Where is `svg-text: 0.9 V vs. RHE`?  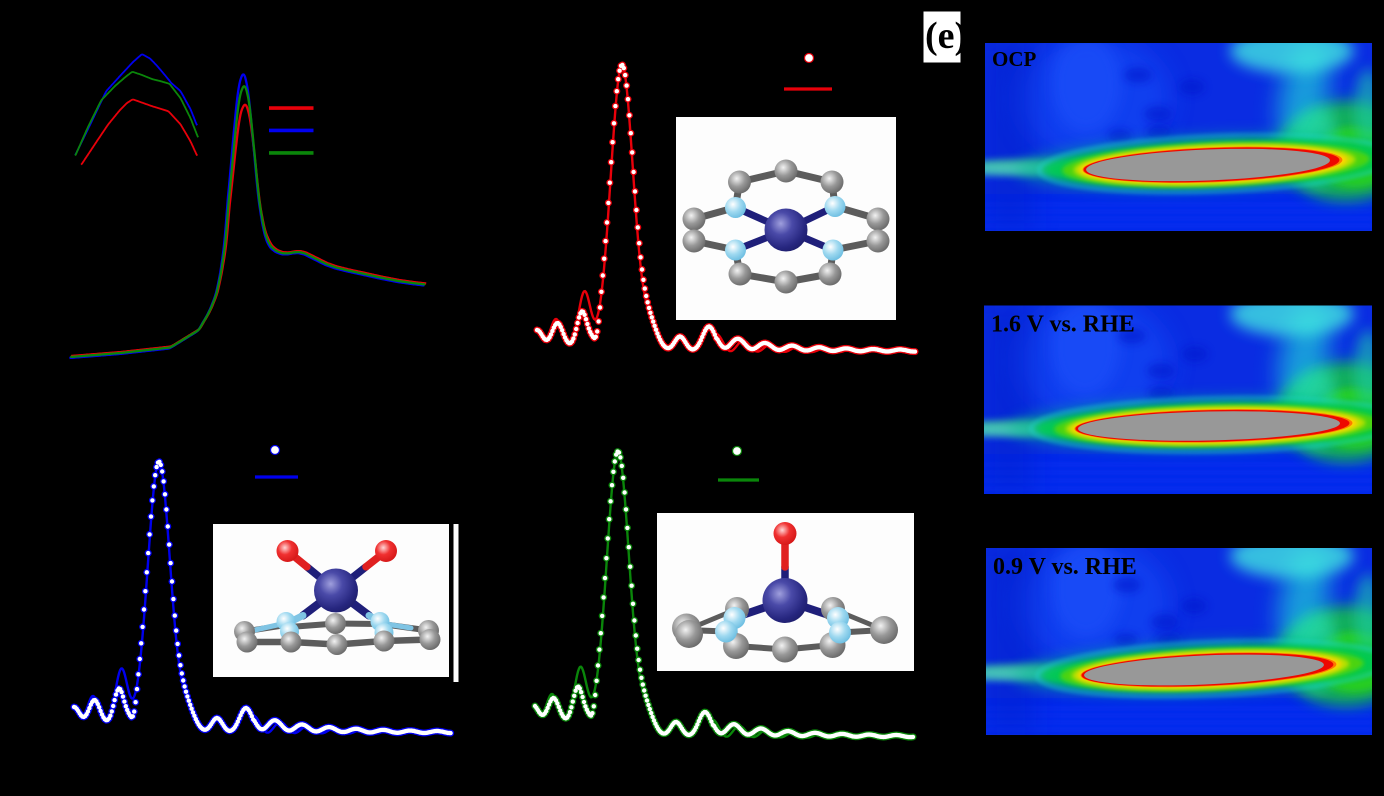 svg-text: 0.9 V vs. RHE is located at coordinates (1065, 567).